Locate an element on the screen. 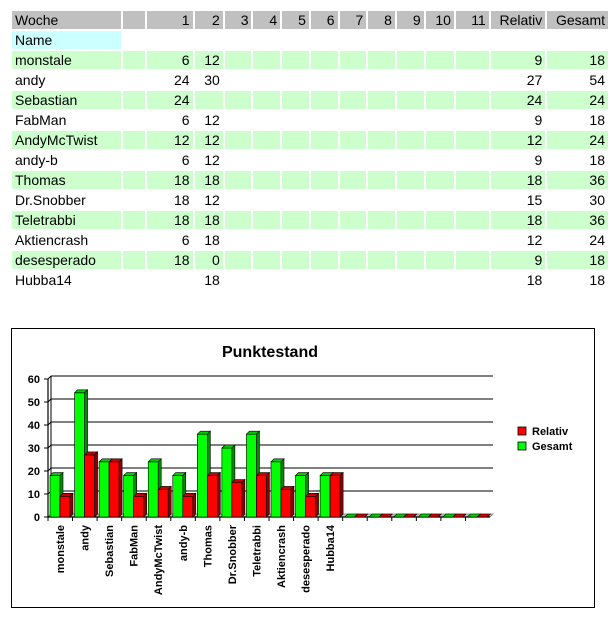 This screenshot has width=610, height=618. x-tick-label: Hubba14 is located at coordinates (331, 547).